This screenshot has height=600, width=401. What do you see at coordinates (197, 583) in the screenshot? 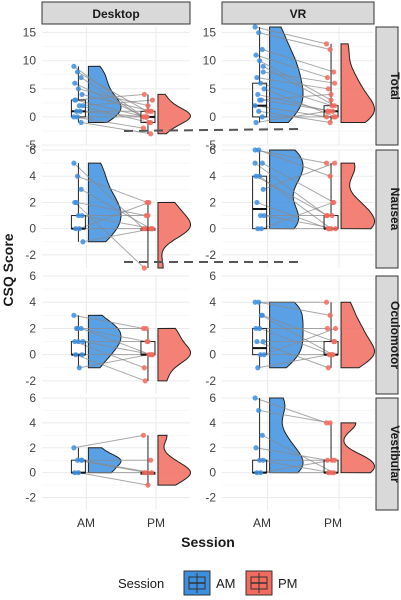
I see `legend-key-am` at bounding box center [197, 583].